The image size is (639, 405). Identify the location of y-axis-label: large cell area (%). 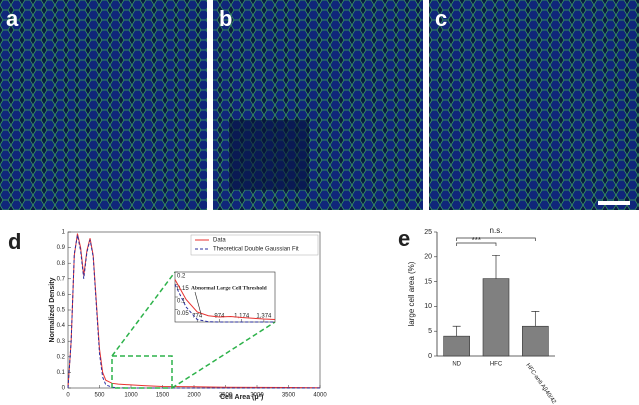
(411, 293).